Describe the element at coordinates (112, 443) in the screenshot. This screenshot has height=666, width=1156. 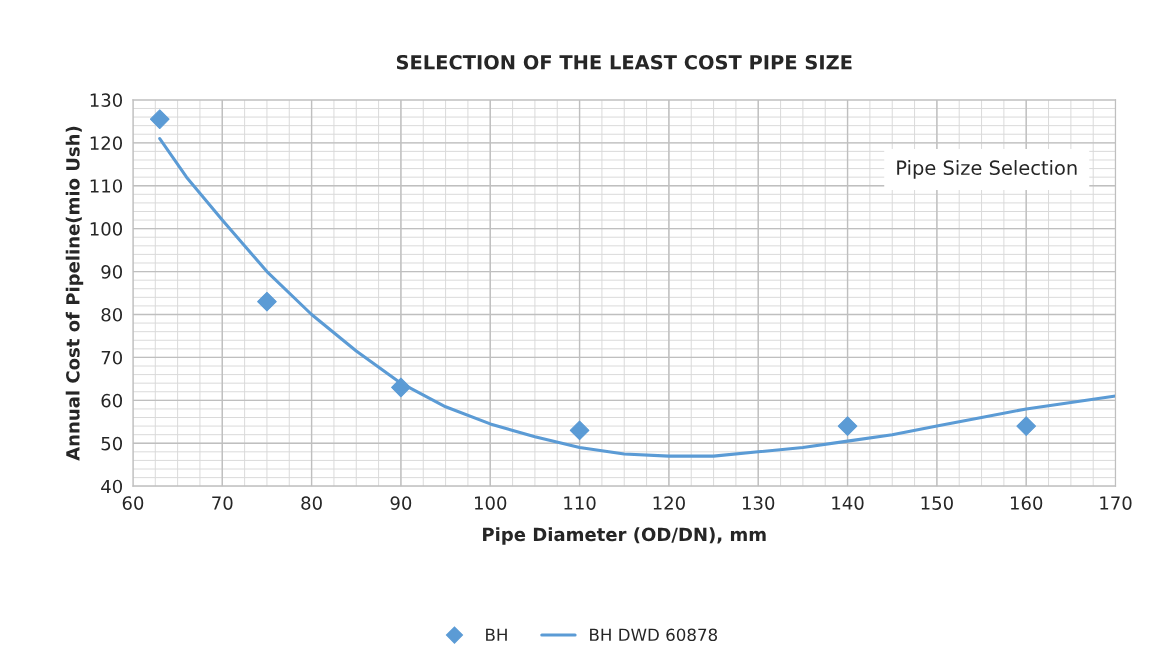
I see `y-tick-label: 50` at that location.